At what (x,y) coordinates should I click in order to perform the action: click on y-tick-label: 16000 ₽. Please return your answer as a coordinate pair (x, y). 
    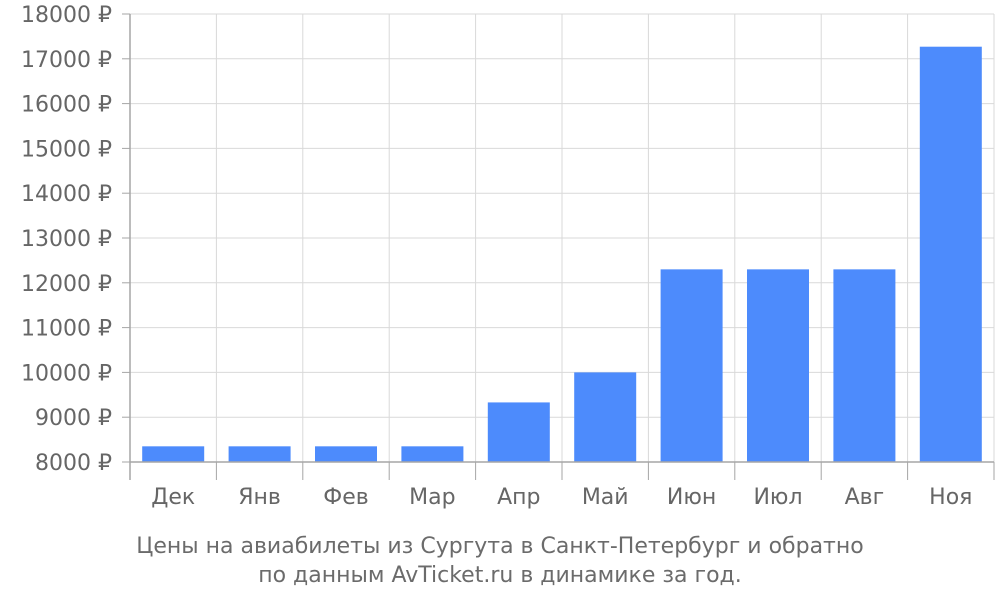
    Looking at the image, I should click on (66, 105).